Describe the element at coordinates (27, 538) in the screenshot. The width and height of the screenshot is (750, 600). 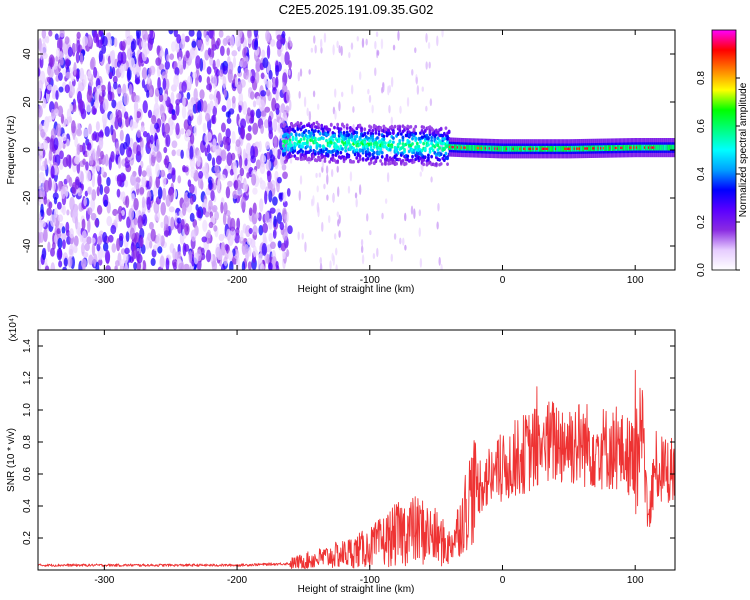
I see `y-tick-label: 0.2` at that location.